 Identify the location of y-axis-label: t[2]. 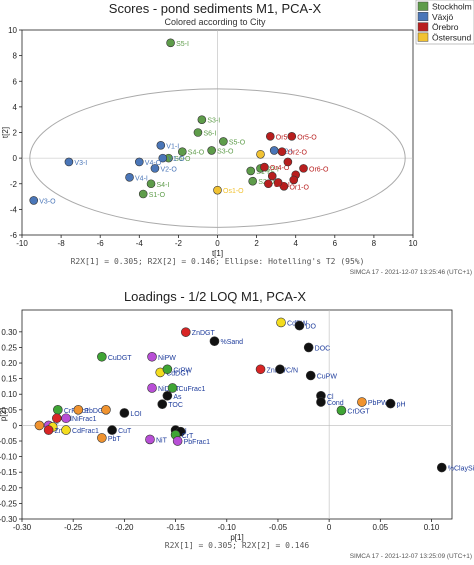
(5, 132).